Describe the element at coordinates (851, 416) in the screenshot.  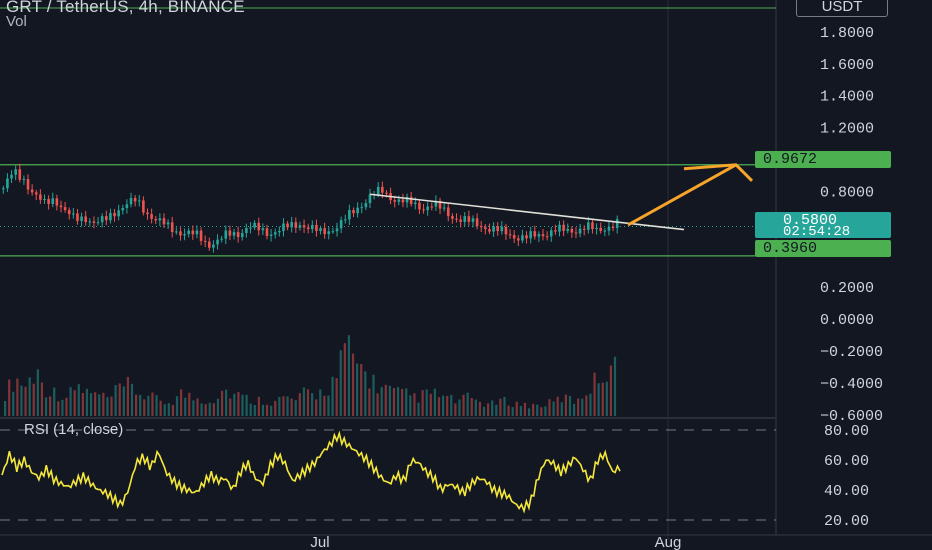
I see `price-tick-label: −0.6000` at that location.